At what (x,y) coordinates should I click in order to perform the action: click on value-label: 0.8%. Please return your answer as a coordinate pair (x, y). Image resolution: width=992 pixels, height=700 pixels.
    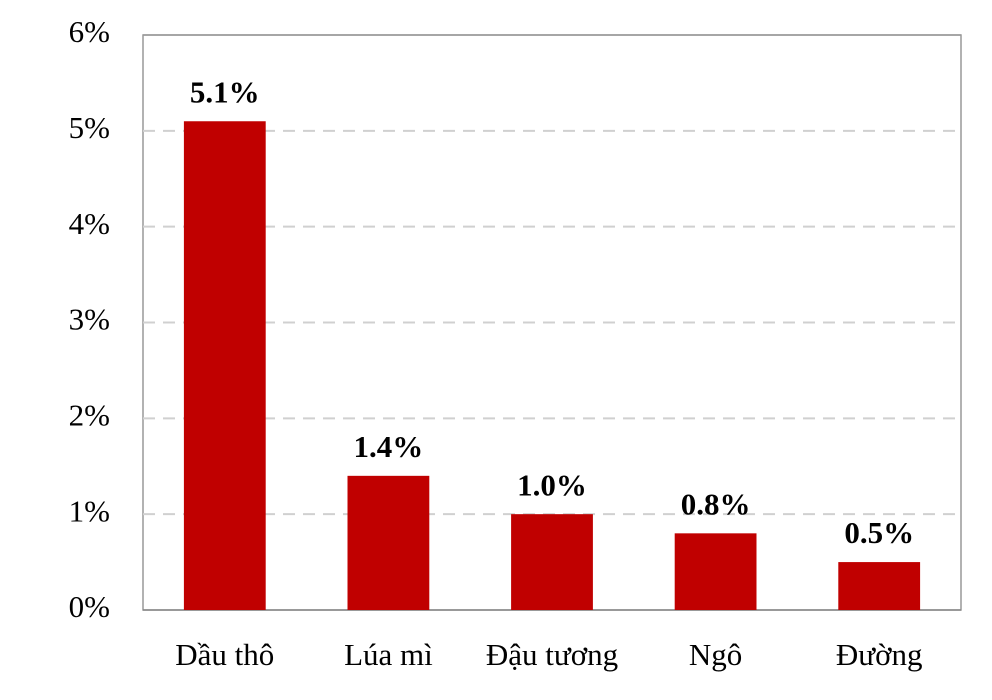
    Looking at the image, I should click on (716, 503).